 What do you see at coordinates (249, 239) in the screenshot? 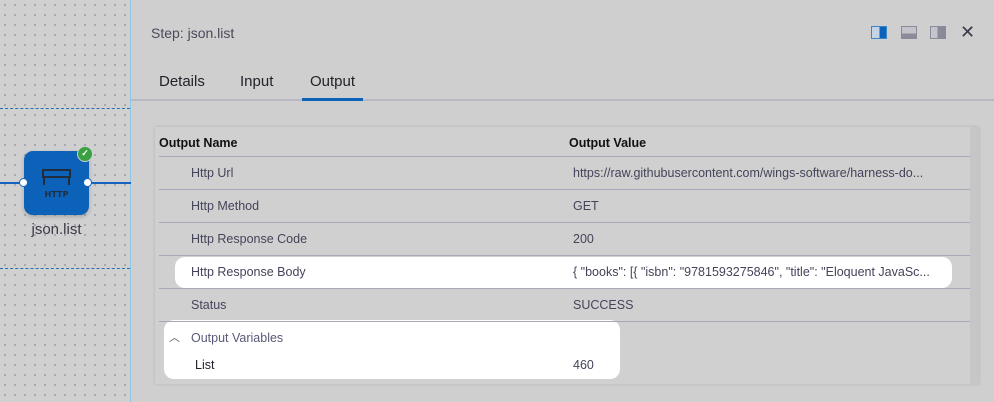
I see `output-name: Http Response Code` at bounding box center [249, 239].